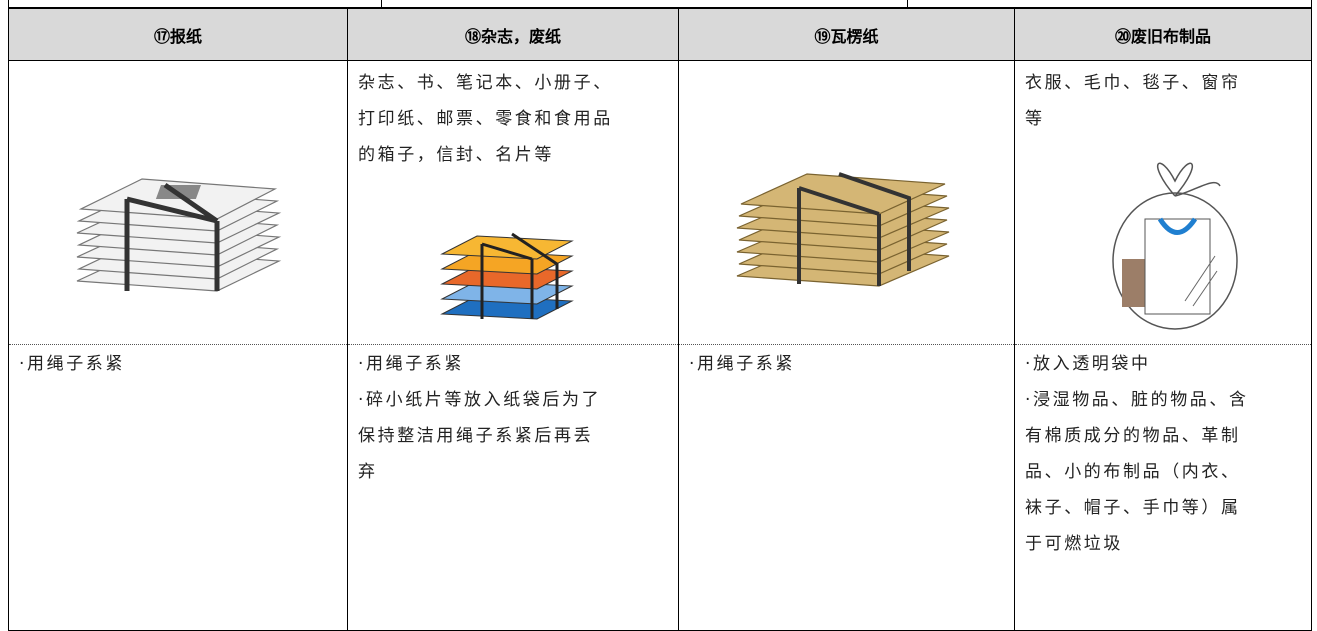 This screenshot has height=631, width=1317. Describe the element at coordinates (513, 202) in the screenshot. I see `cell: 杂志、书、笔记本、小册子、 打印纸、邮票、零食和食用品 的箱子，信封、名片等` at that location.